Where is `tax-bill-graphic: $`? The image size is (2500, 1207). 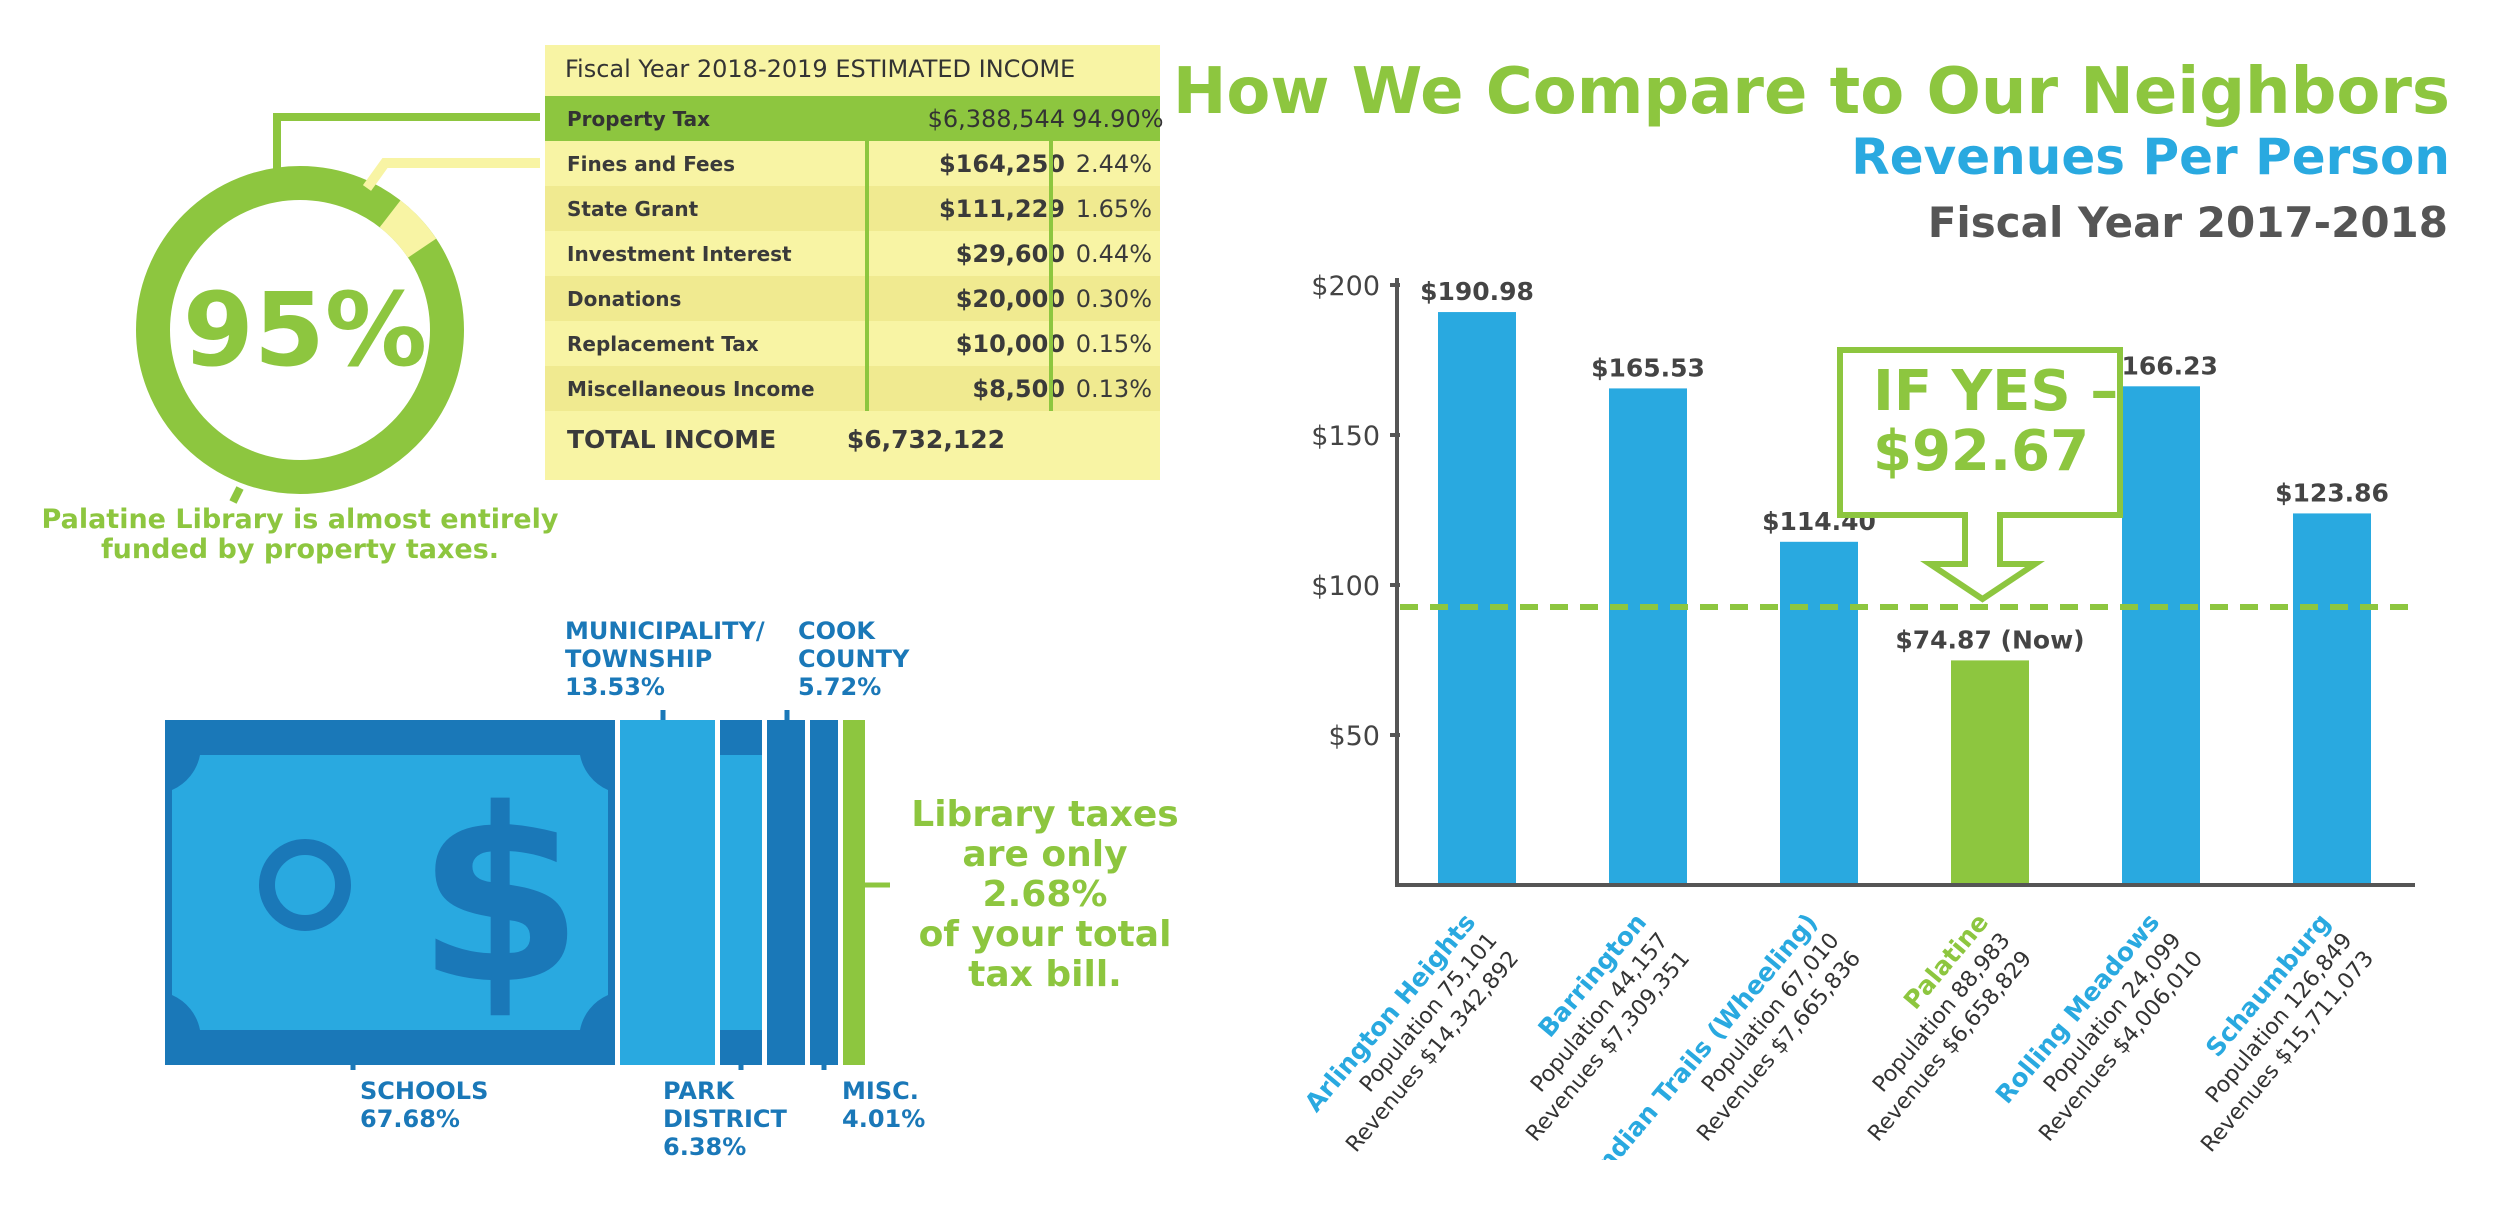
tax-bill-graphic: $ is located at coordinates (527, 890).